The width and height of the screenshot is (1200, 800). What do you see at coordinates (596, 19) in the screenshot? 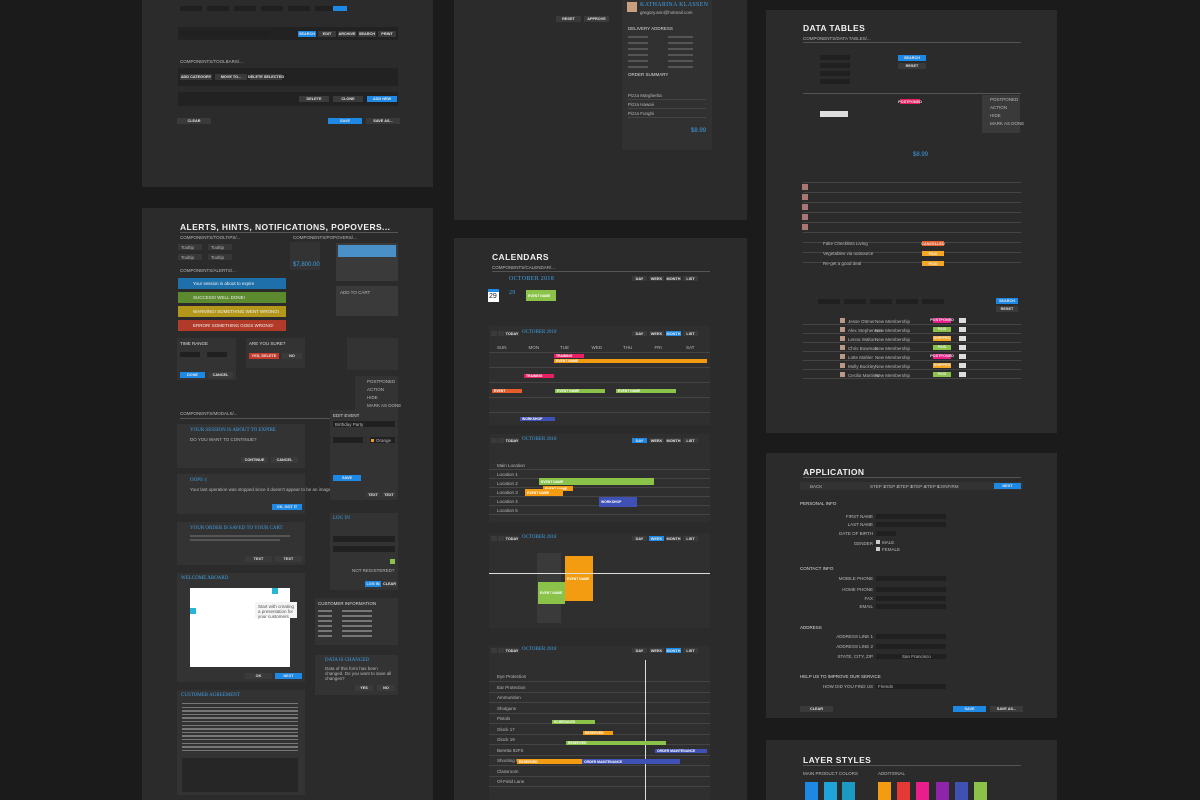
I see `order-button: APPROVE` at bounding box center [596, 19].